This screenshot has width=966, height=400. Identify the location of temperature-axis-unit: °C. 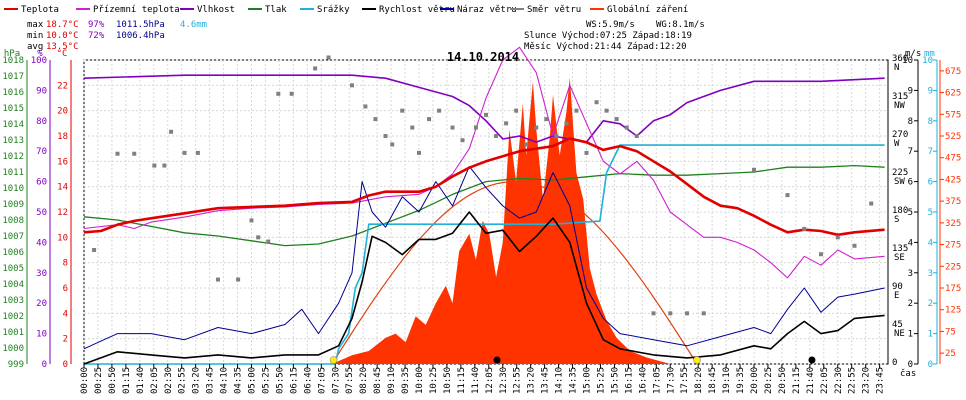
(62, 54).